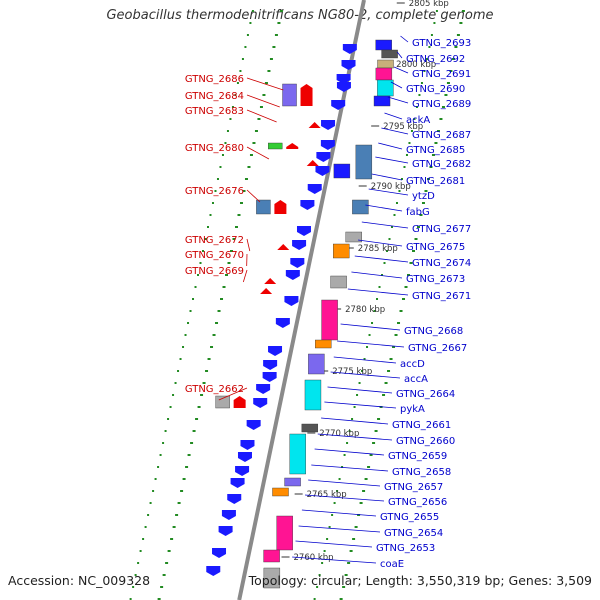 The width and height of the screenshot is (600, 600). Describe the element at coordinates (435, 150) in the screenshot. I see `right-gene-label: GTNG_2685` at that location.